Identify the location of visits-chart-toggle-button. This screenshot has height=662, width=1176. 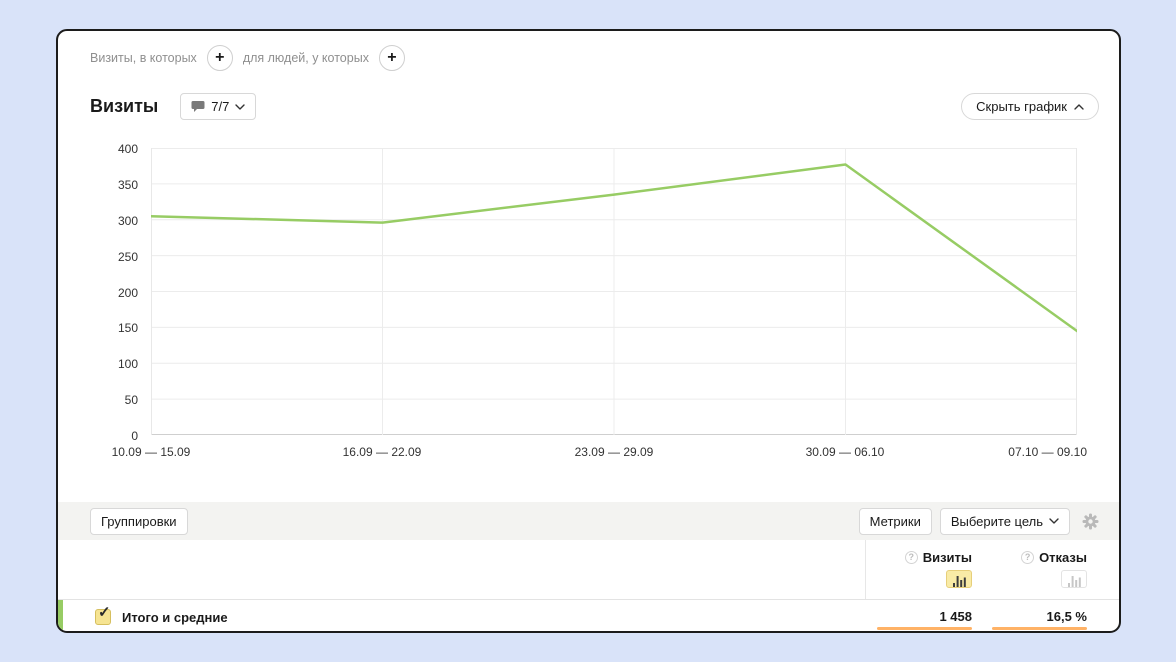
(959, 579).